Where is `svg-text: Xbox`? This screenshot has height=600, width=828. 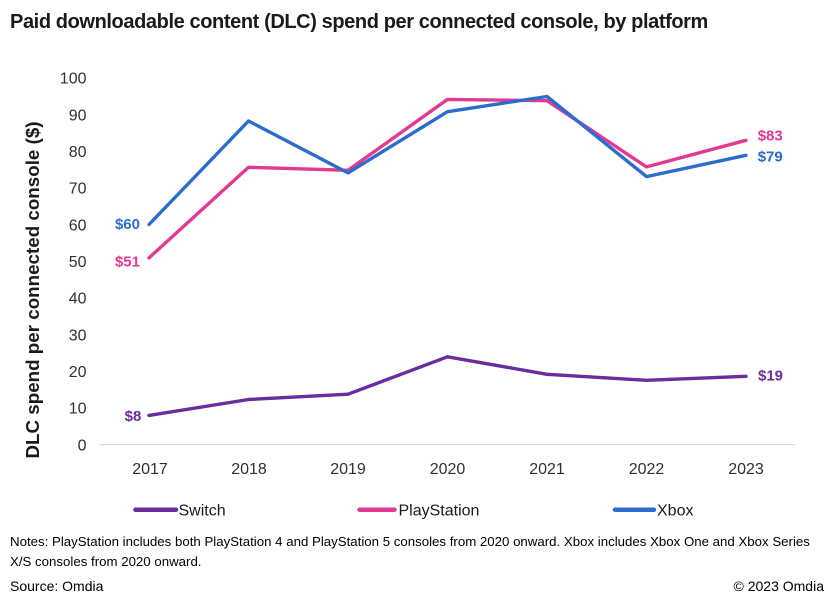 svg-text: Xbox is located at coordinates (675, 511).